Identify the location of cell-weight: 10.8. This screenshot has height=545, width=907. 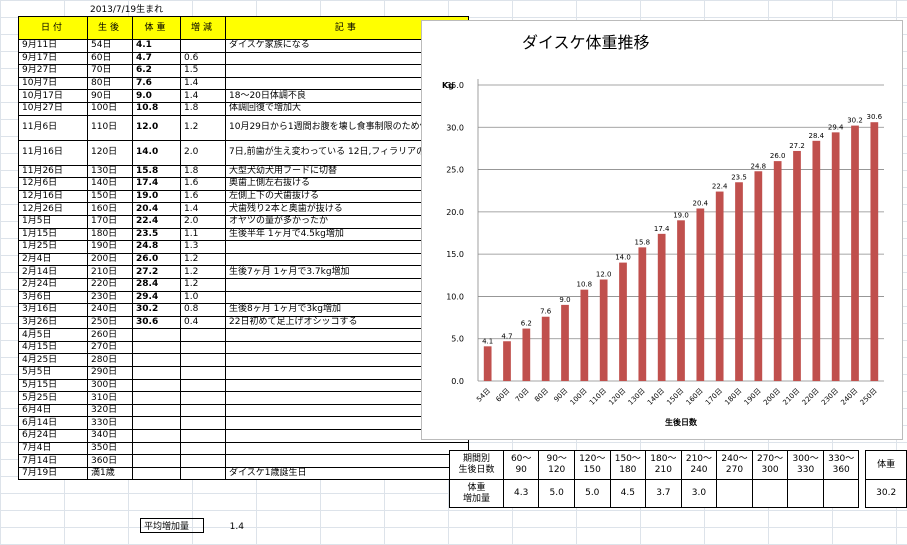
(156, 108).